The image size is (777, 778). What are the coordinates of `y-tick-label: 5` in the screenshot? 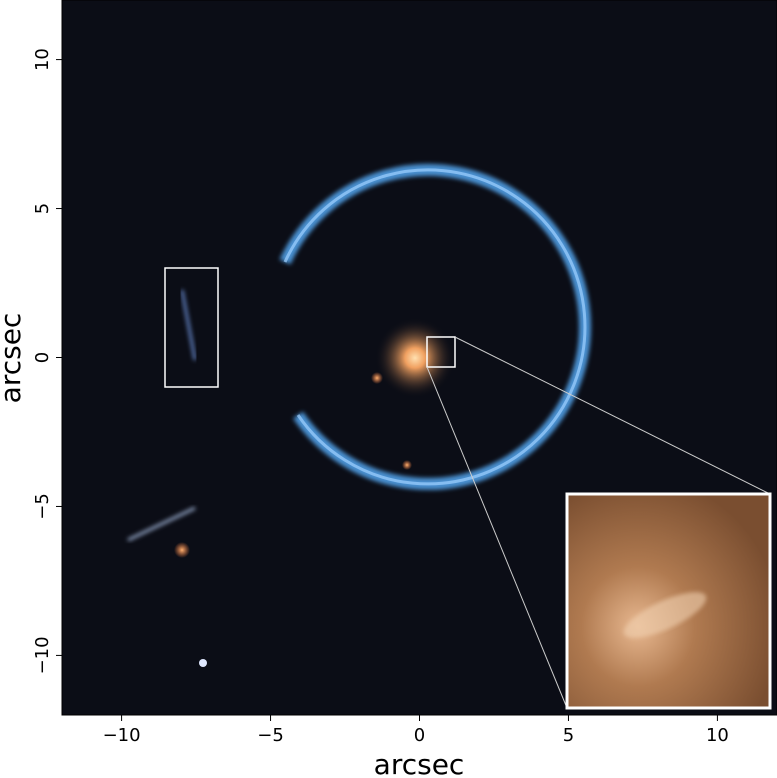 It's located at (42, 208).